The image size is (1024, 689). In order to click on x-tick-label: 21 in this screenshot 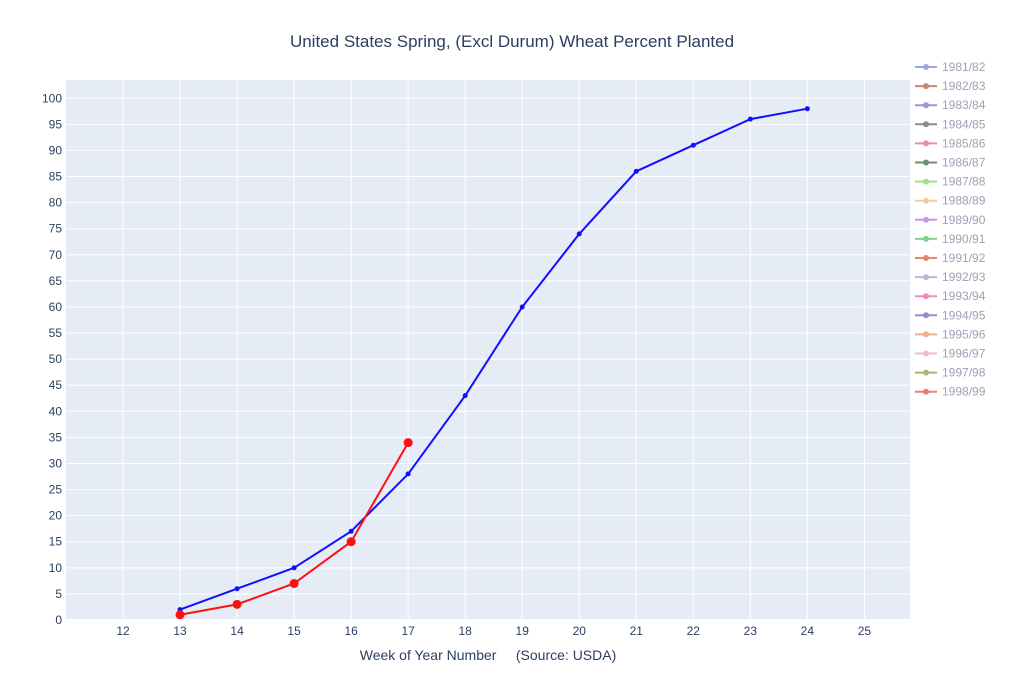, I will do `click(637, 631)`.